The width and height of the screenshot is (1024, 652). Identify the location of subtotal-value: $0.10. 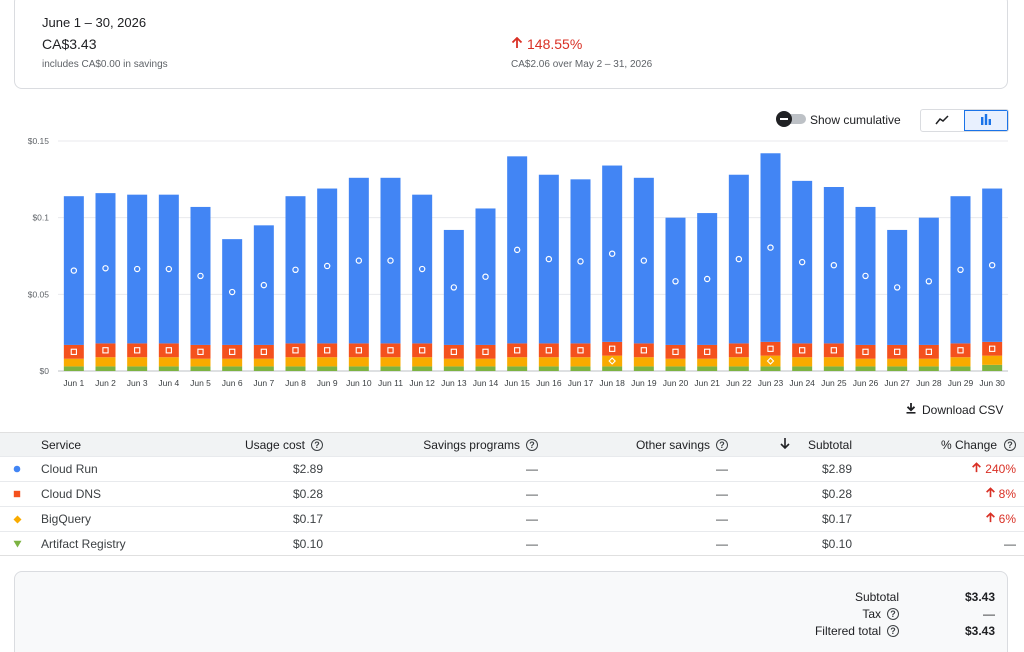
(836, 543).